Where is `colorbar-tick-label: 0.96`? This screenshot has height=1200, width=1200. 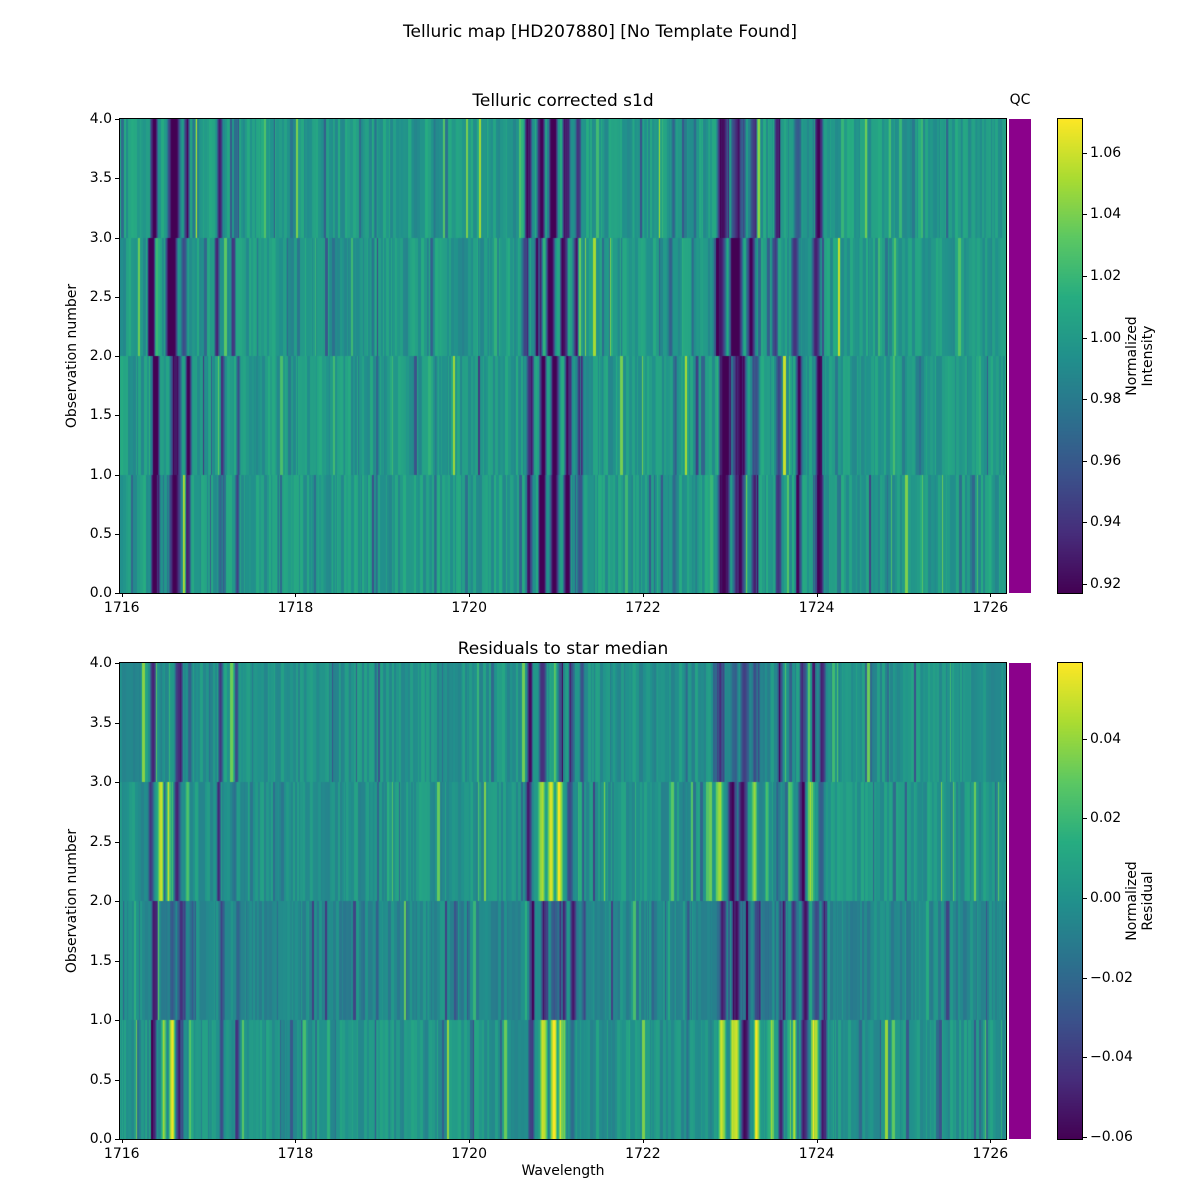 colorbar-tick-label: 0.96 is located at coordinates (1106, 460).